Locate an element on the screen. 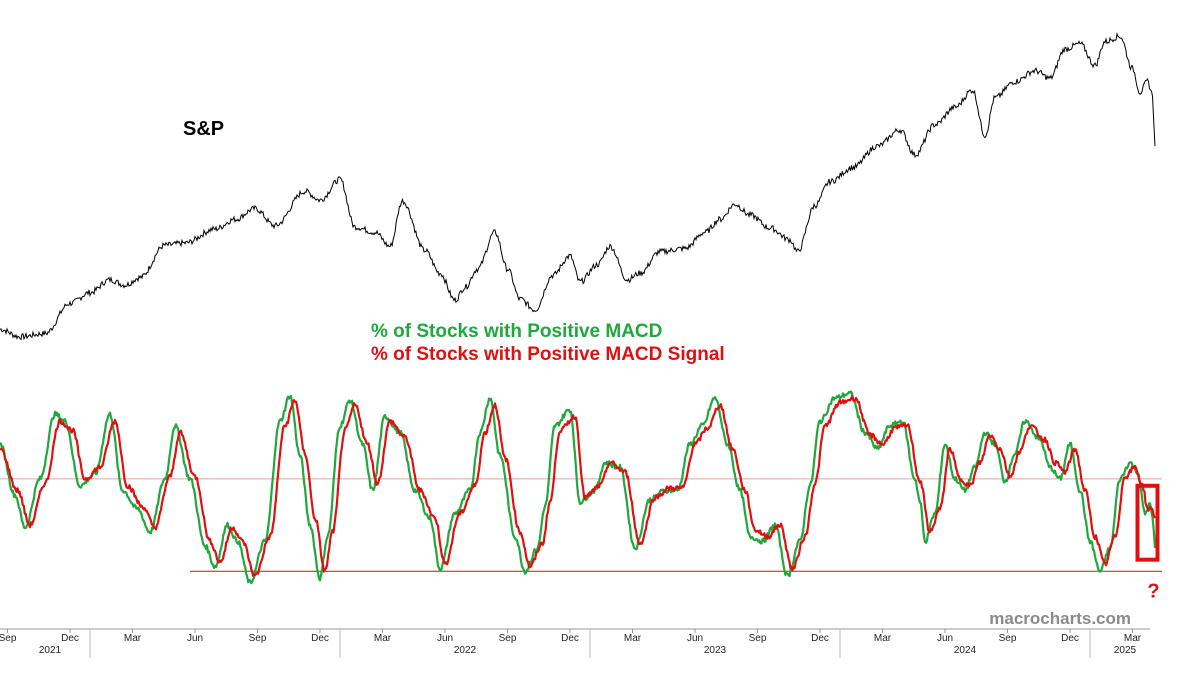 The image size is (1200, 675). sp500-label: S&P is located at coordinates (203, 129).